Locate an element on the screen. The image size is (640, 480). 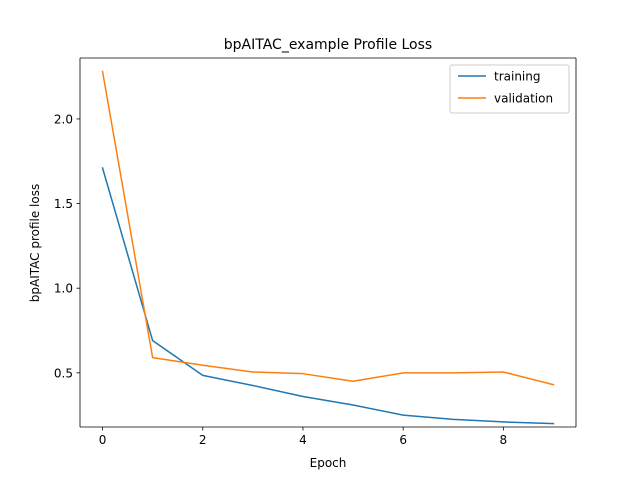
y-tick-label: 2.0 is located at coordinates (63, 119).